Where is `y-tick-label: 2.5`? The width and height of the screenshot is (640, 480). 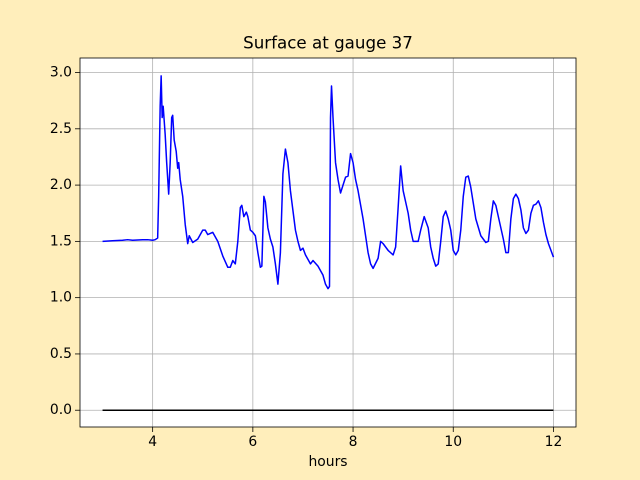
y-tick-label: 2.5 is located at coordinates (61, 129).